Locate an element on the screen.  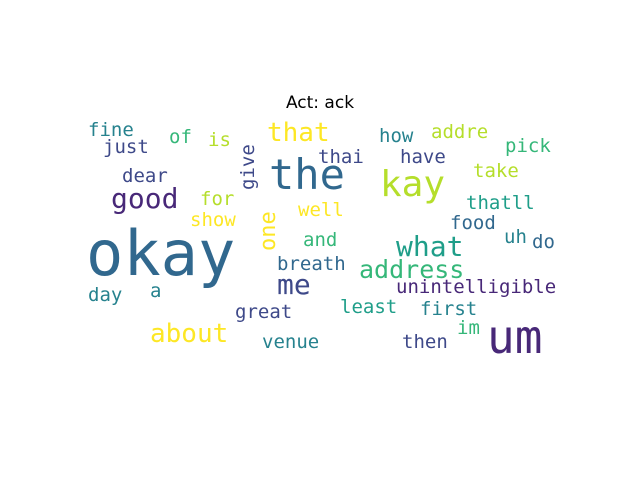
word-just: just is located at coordinates (126, 147).